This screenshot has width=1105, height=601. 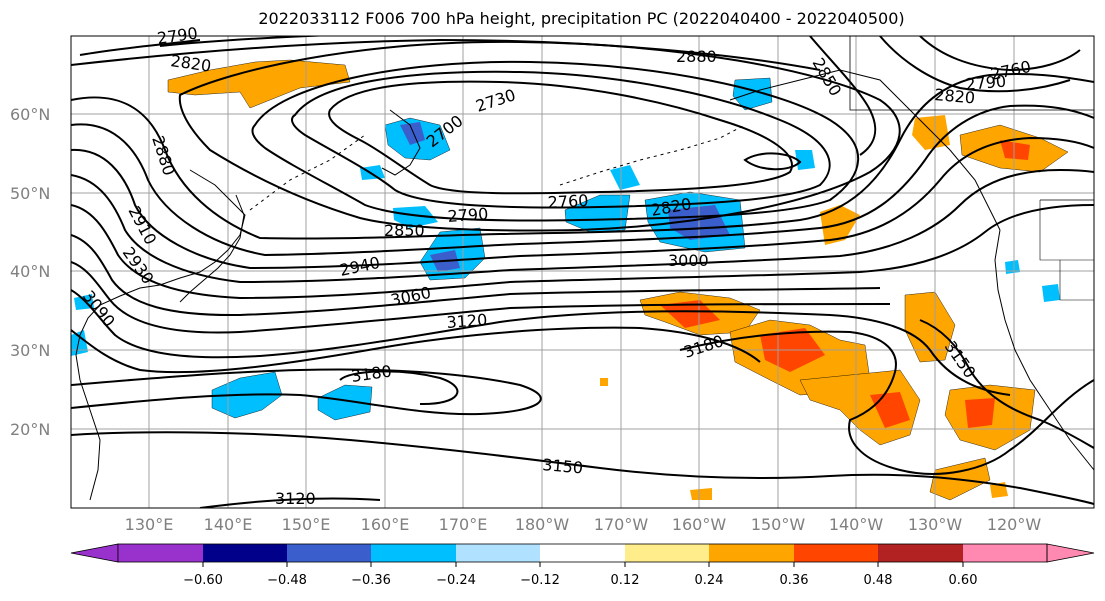 I want to click on colorbar-tick-label: −0.60, so click(x=203, y=580).